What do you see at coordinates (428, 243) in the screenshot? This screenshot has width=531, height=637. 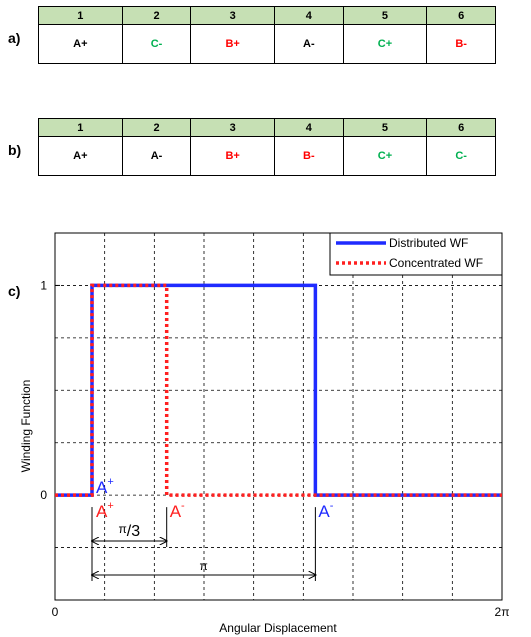 I see `legend-label: Distributed WF` at bounding box center [428, 243].